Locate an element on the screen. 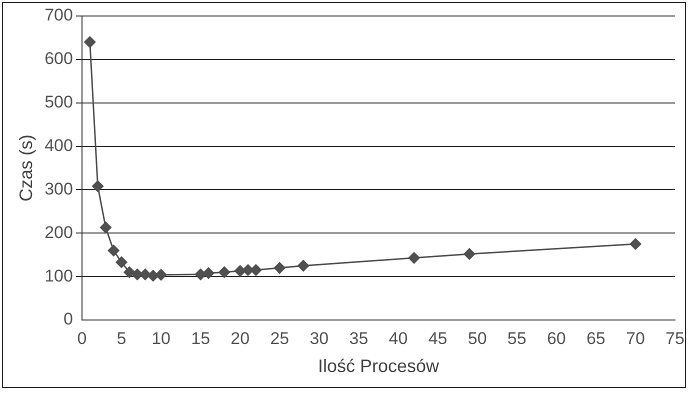  x-tick-label: 15 is located at coordinates (200, 338).